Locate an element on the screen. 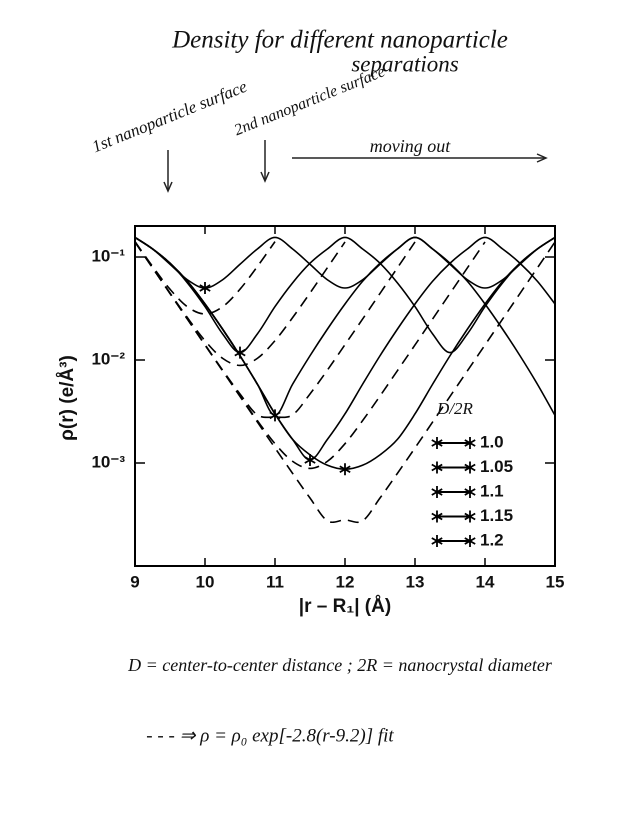 Image resolution: width=620 pixels, height=818 pixels. x-tick-label: 10 is located at coordinates (205, 581).